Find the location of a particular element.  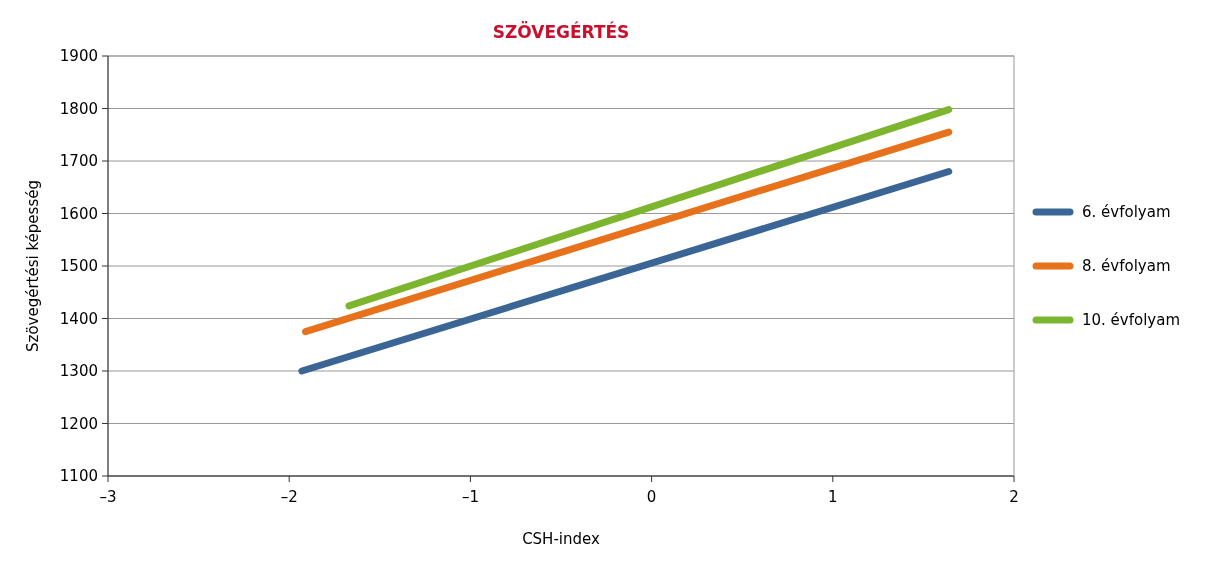

y-tick-label: 1400 is located at coordinates (78, 318).